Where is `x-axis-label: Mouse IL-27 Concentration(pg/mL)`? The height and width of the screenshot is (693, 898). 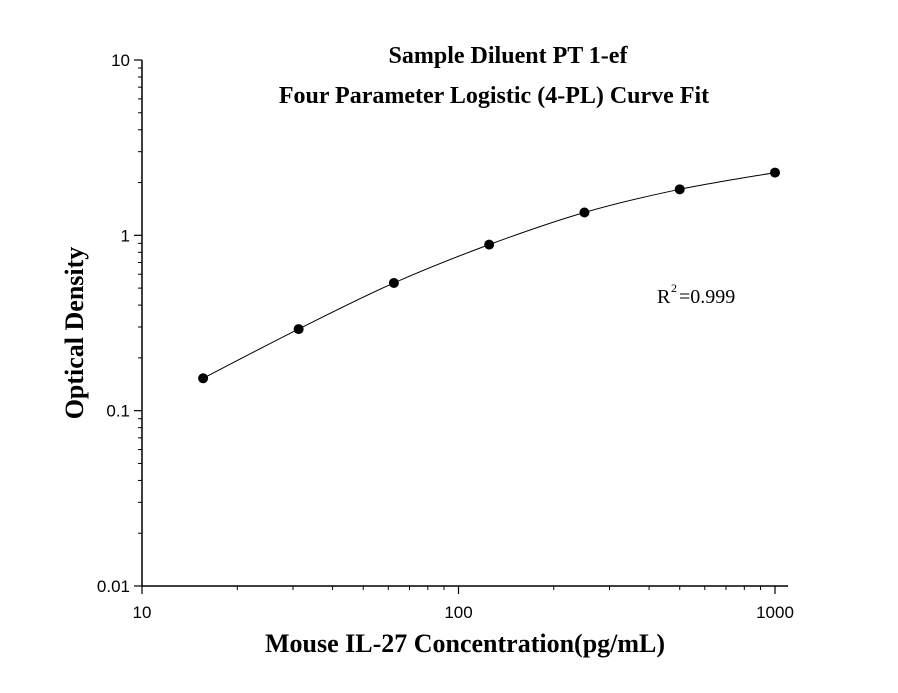 x-axis-label: Mouse IL-27 Concentration(pg/mL) is located at coordinates (465, 643).